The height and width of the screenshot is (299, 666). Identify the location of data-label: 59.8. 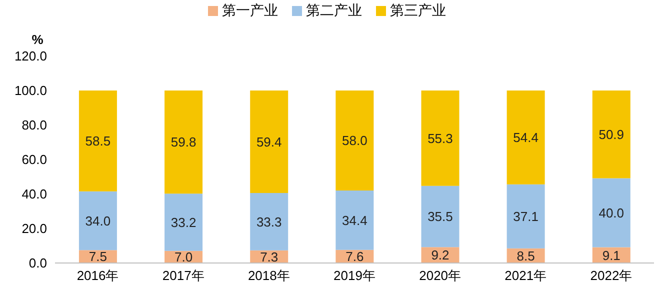
(183, 142).